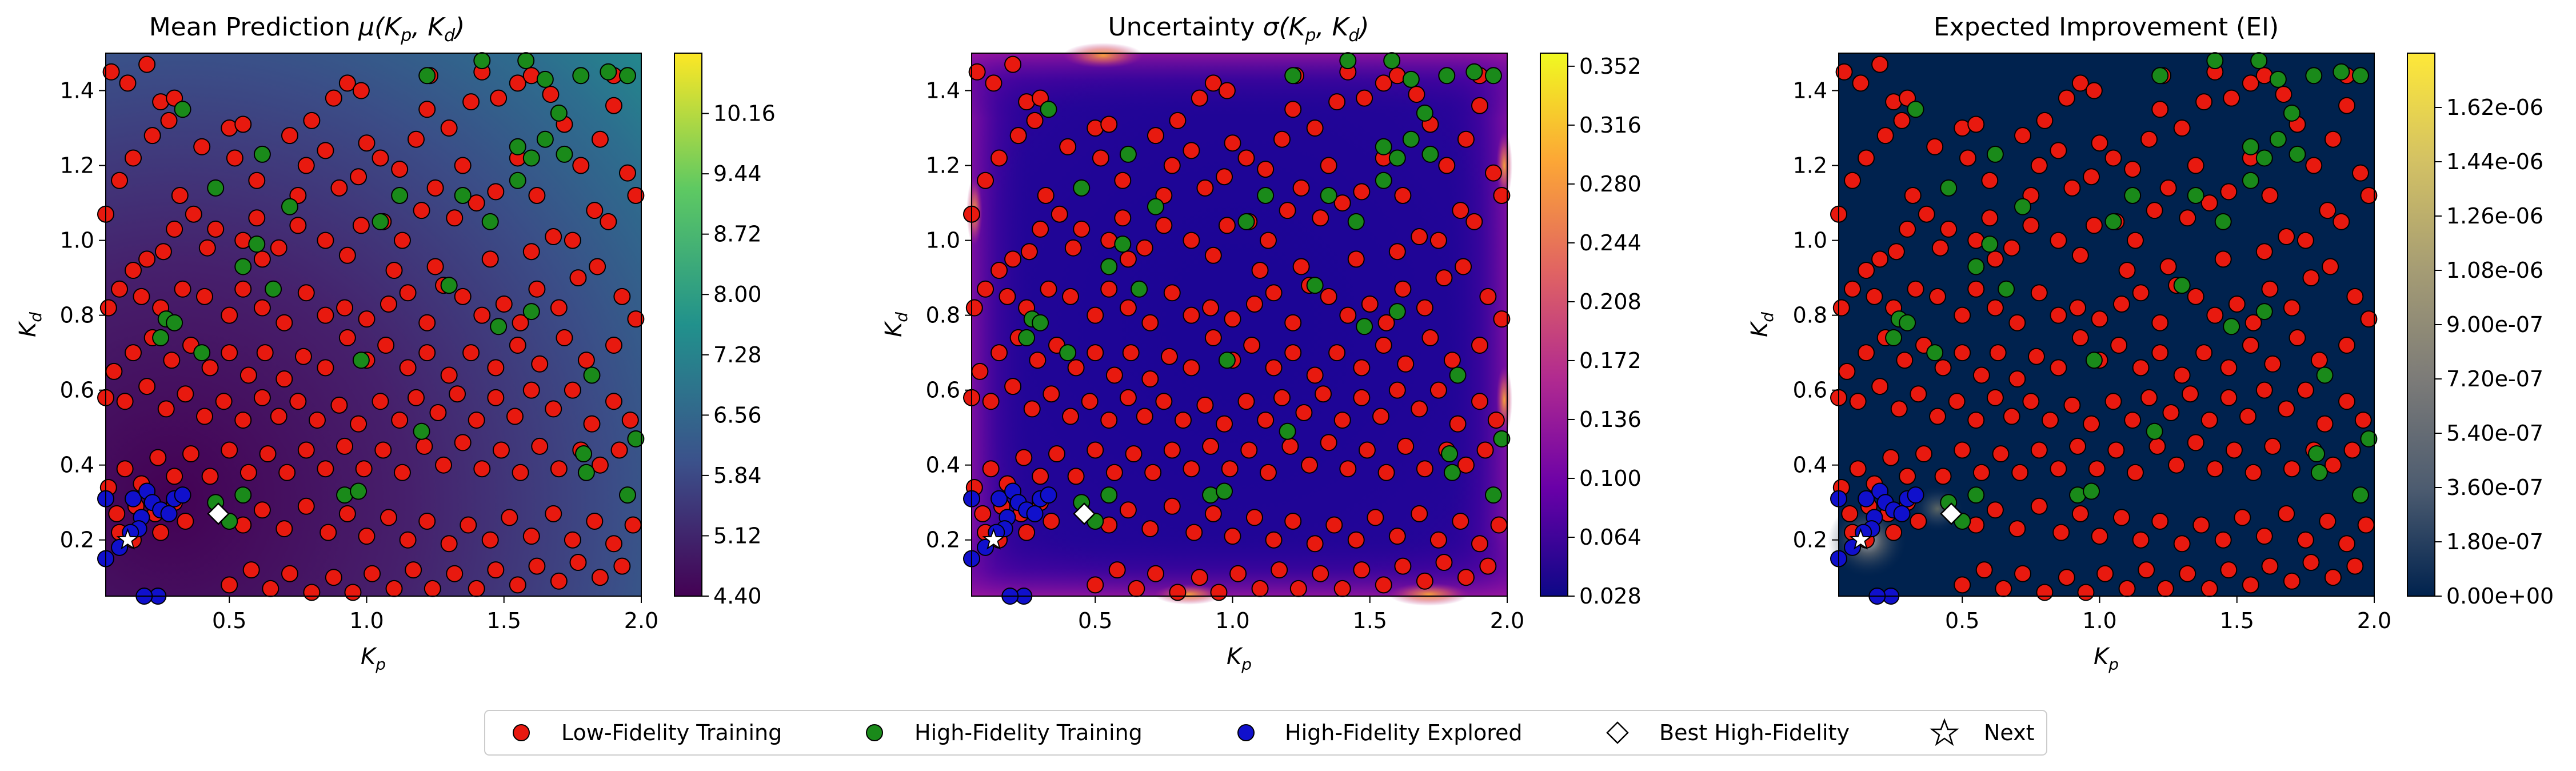 The image size is (2576, 771). Describe the element at coordinates (1554, 325) in the screenshot. I see `colorbar-uncertainty` at that location.